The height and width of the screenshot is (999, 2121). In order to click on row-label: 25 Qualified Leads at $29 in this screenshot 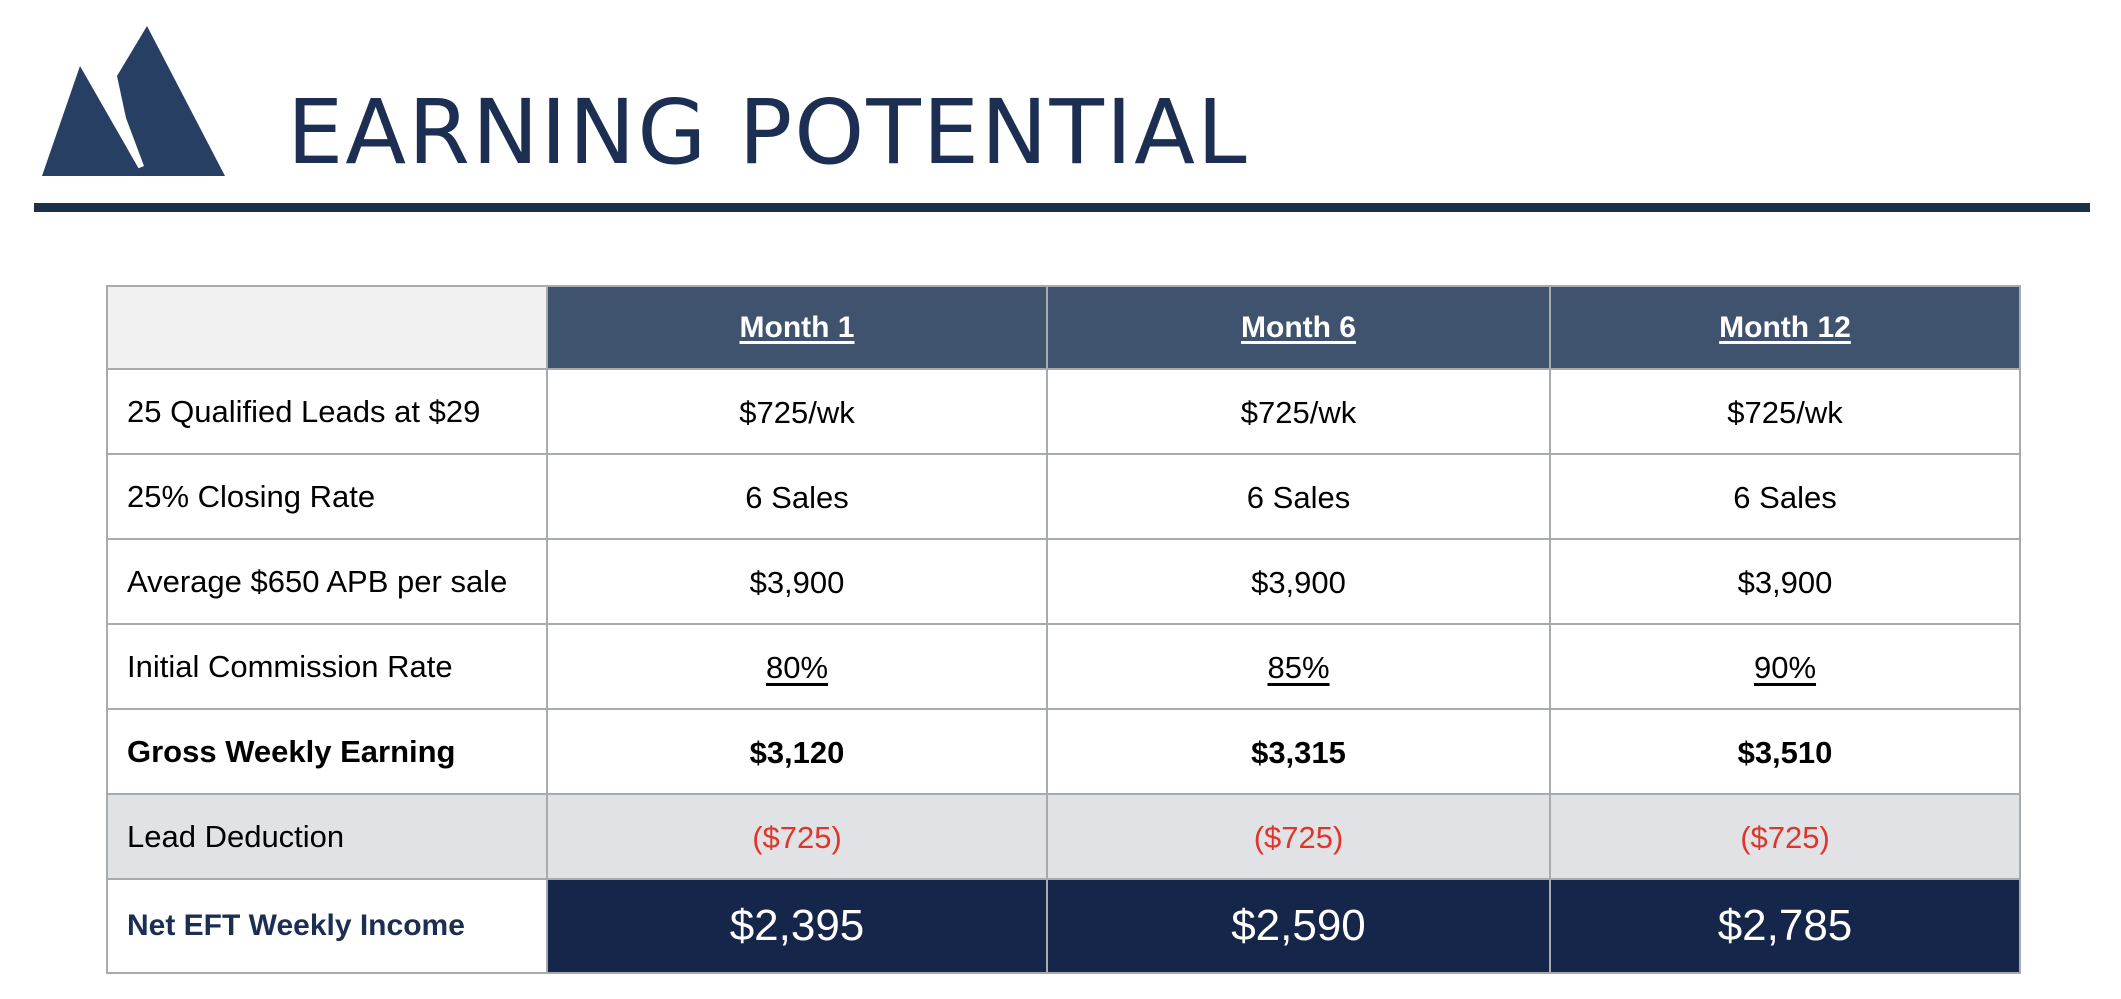, I will do `click(327, 411)`.